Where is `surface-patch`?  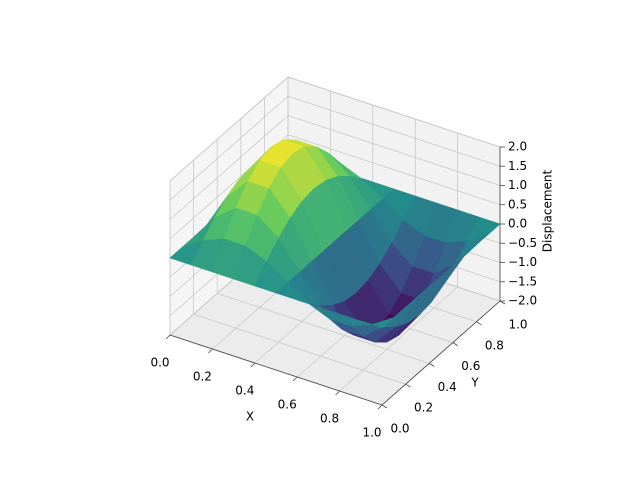
surface-patch is located at coordinates (377, 323).